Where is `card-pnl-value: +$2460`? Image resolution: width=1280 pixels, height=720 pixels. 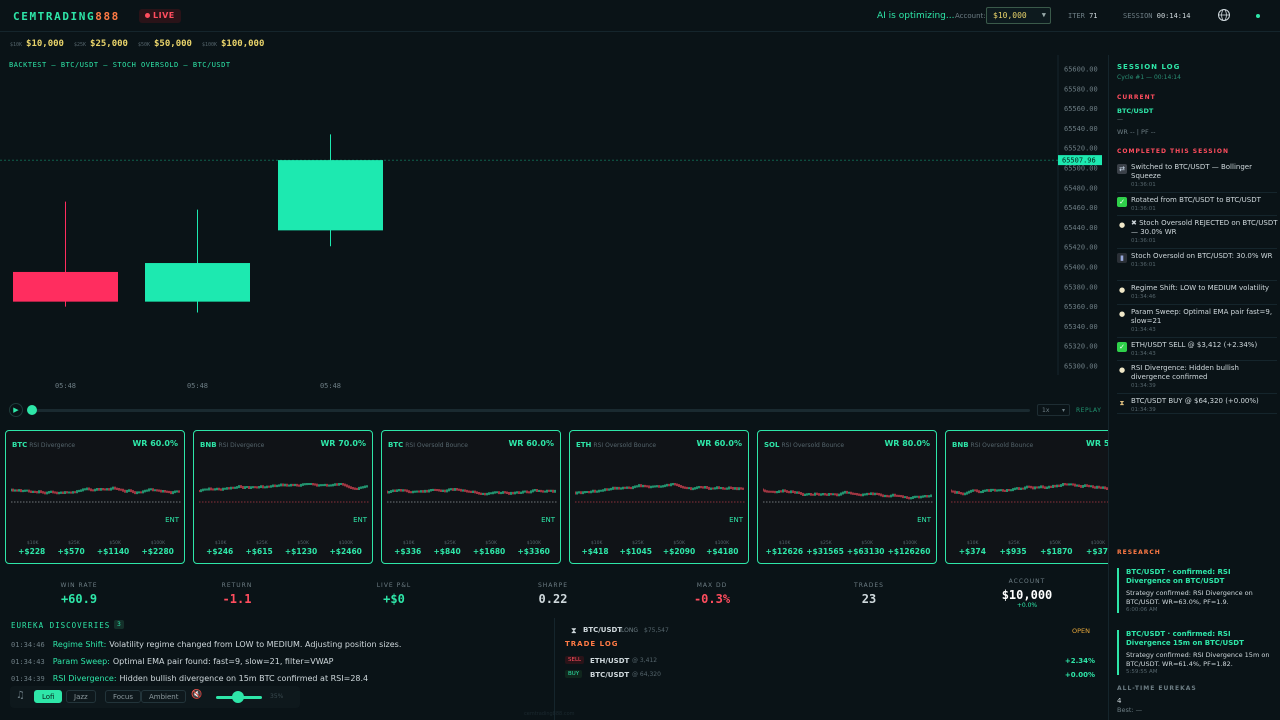
card-pnl-value: +$2460 is located at coordinates (345, 551).